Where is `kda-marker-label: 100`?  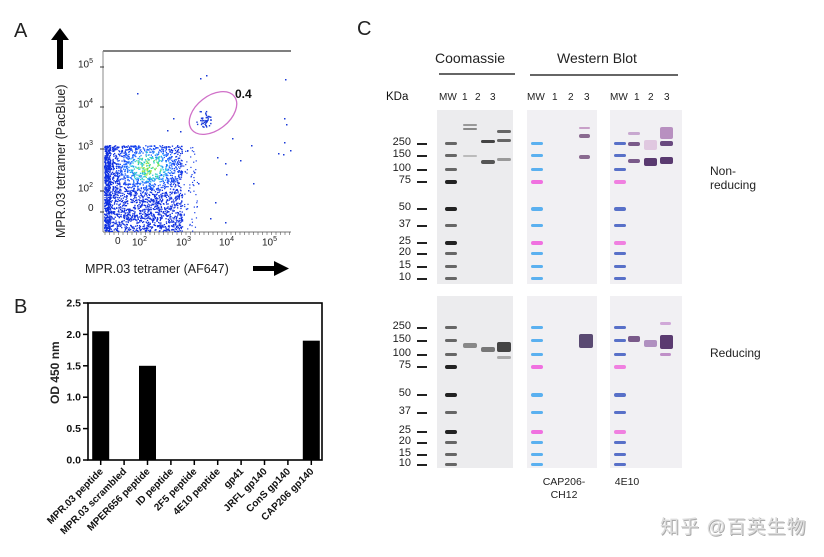 kda-marker-label: 100 is located at coordinates (401, 168).